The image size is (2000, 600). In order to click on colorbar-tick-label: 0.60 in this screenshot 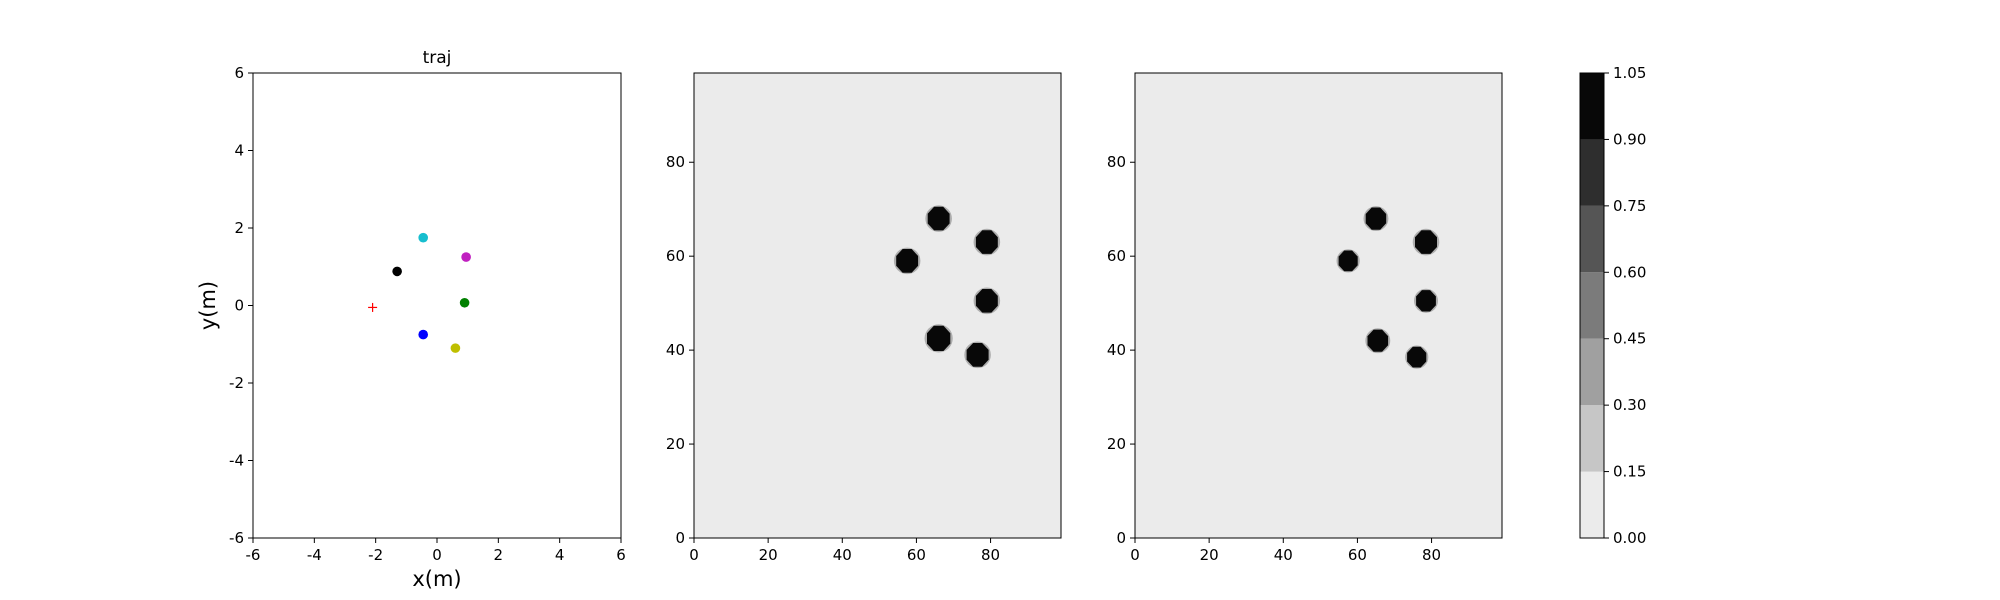, I will do `click(1629, 272)`.